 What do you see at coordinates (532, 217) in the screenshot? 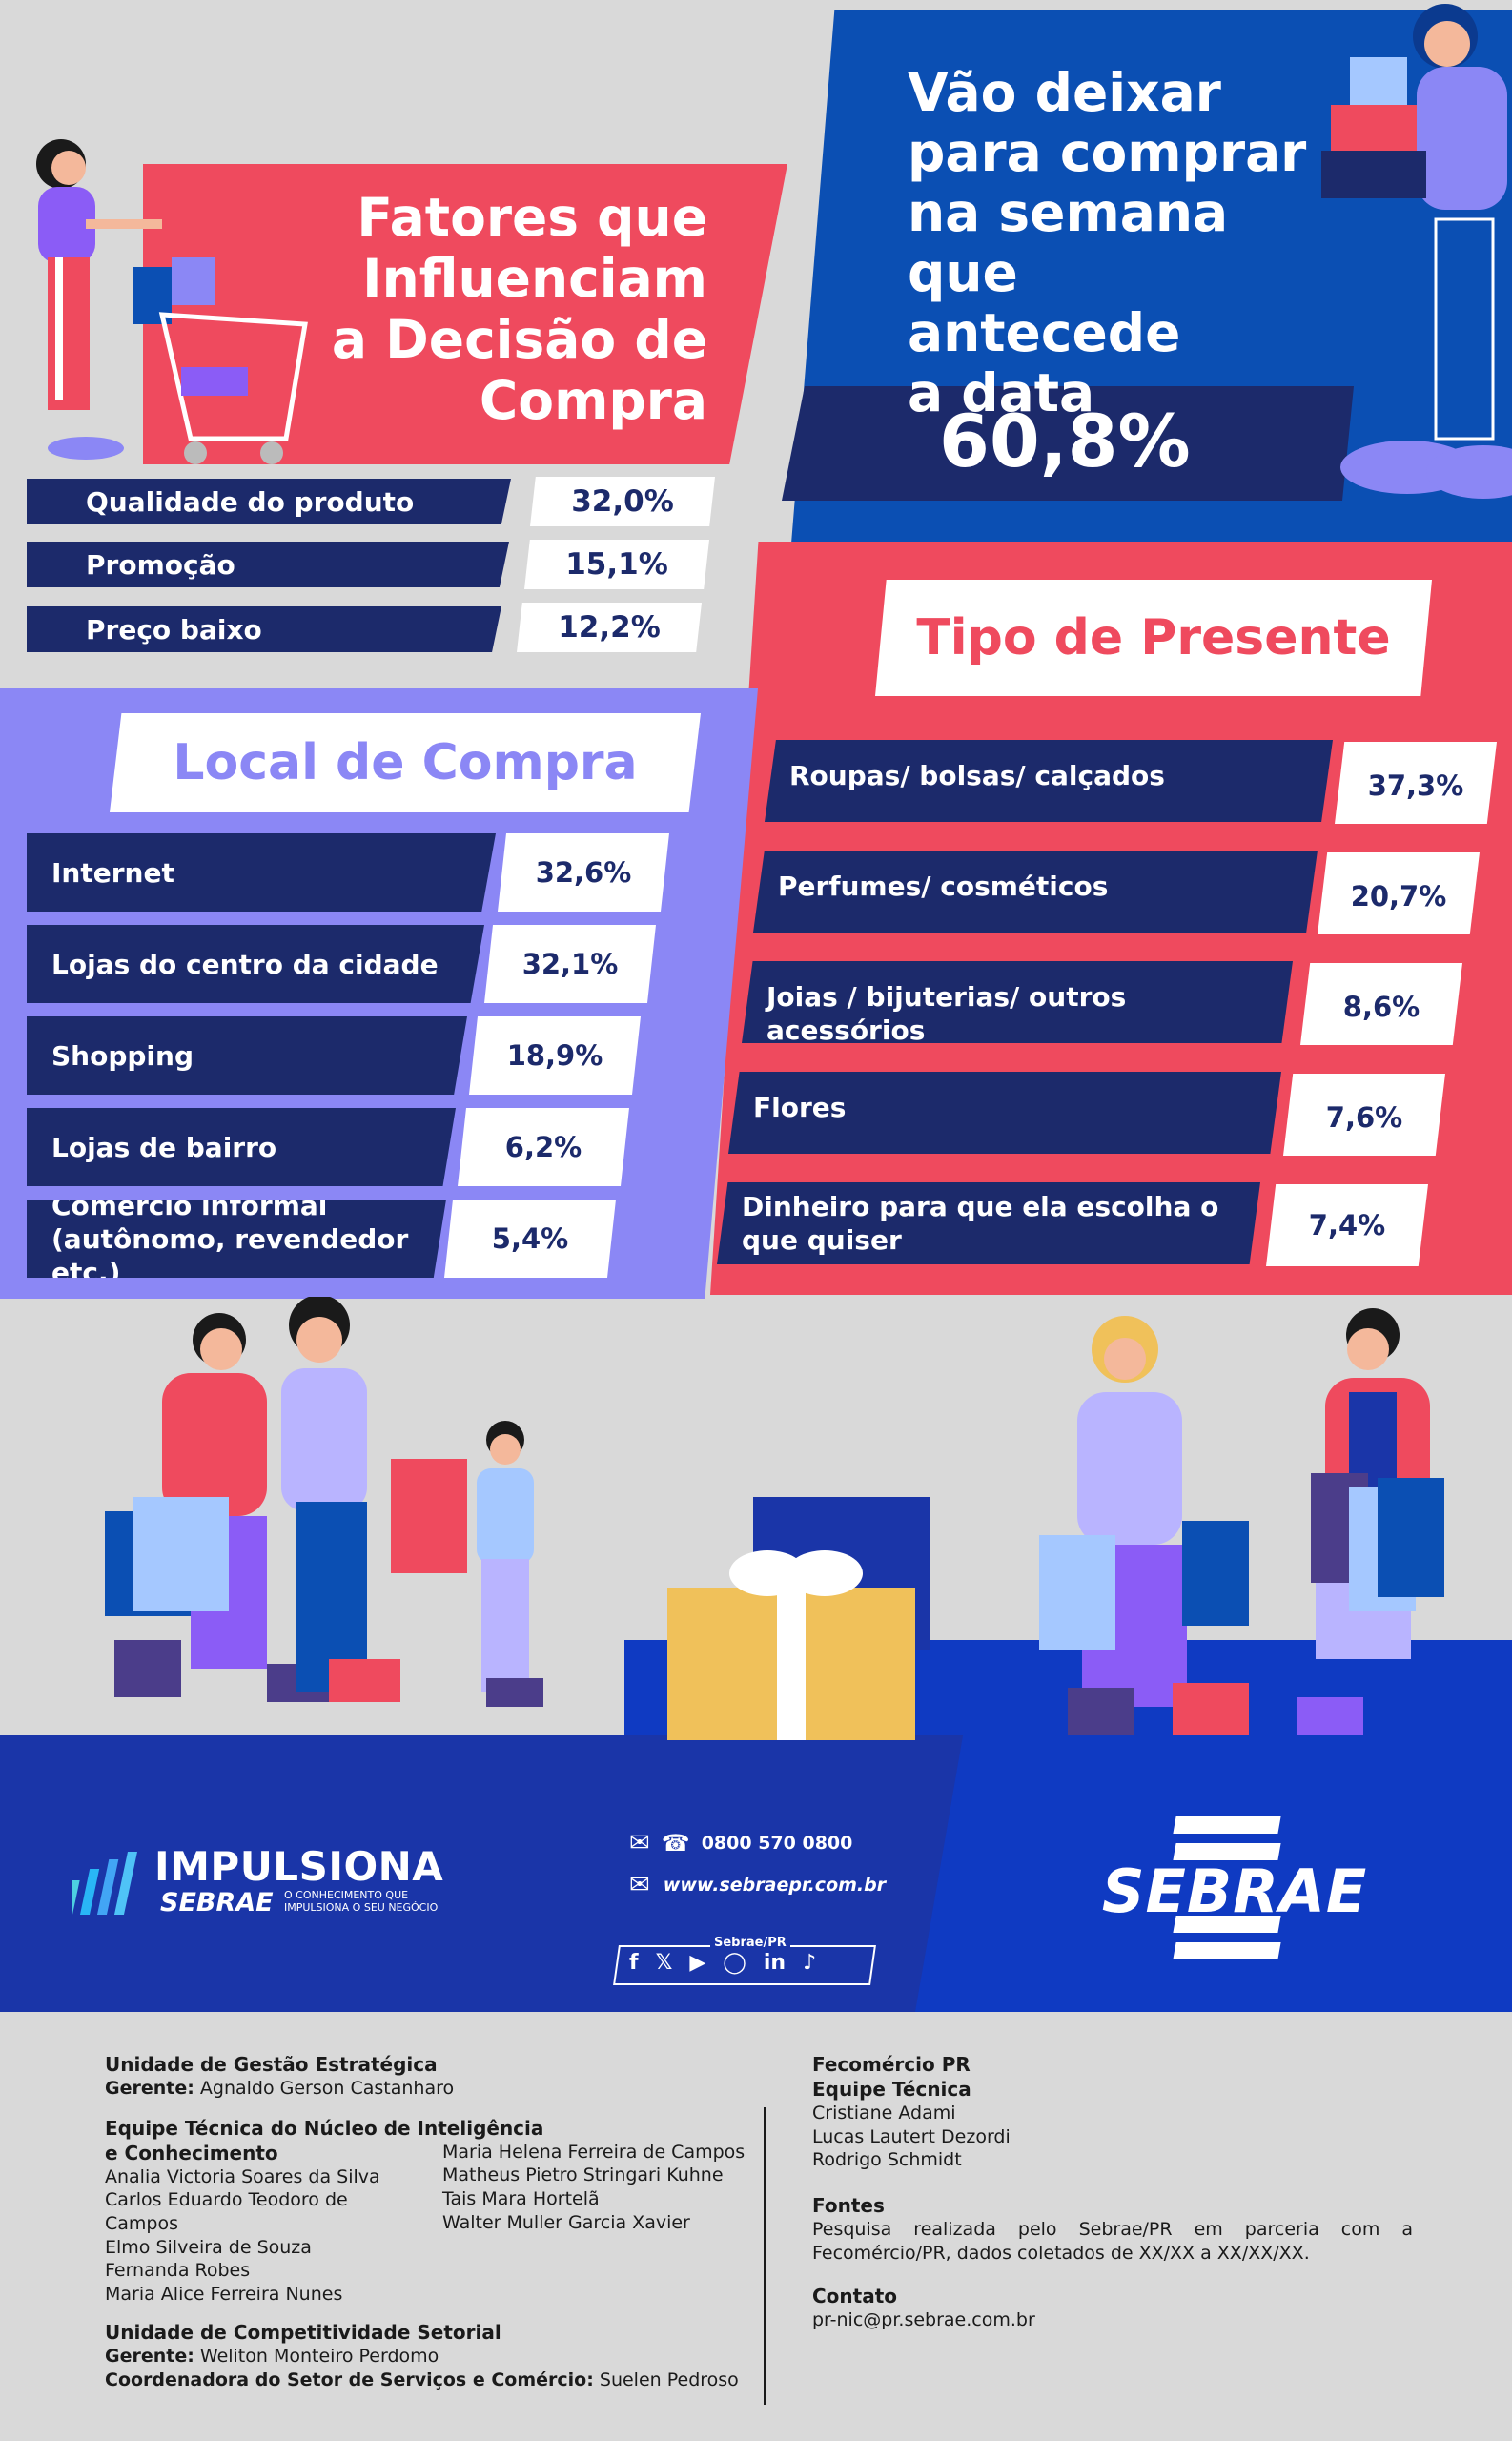
I see `factors-title-line: Fatores que` at bounding box center [532, 217].